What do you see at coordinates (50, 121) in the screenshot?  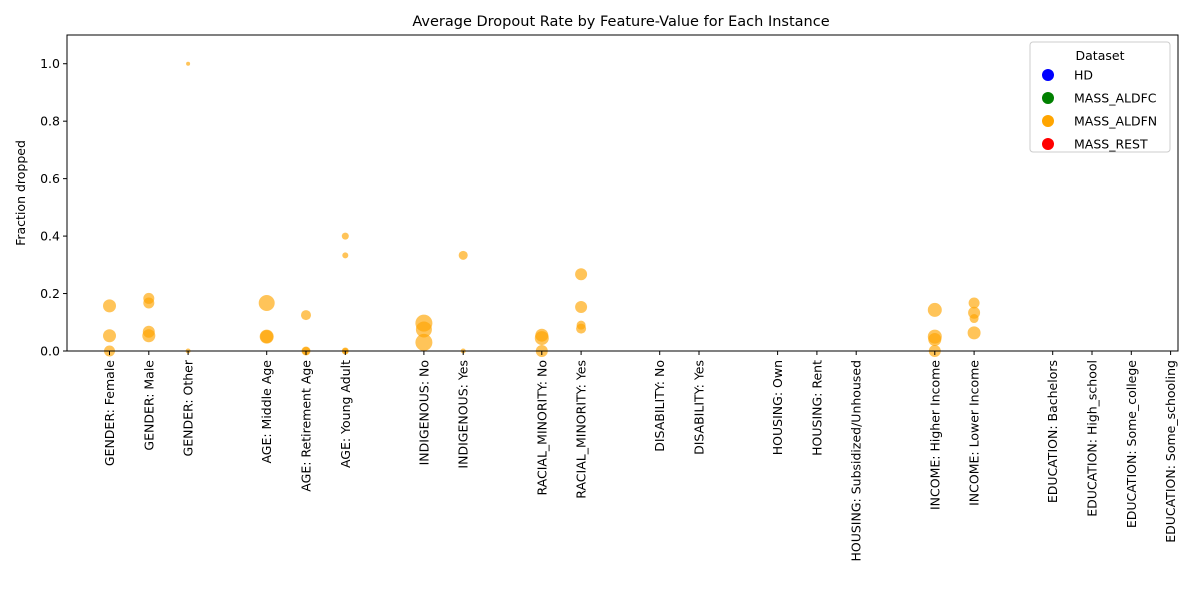 I see `y-tick-label: 0.8` at bounding box center [50, 121].